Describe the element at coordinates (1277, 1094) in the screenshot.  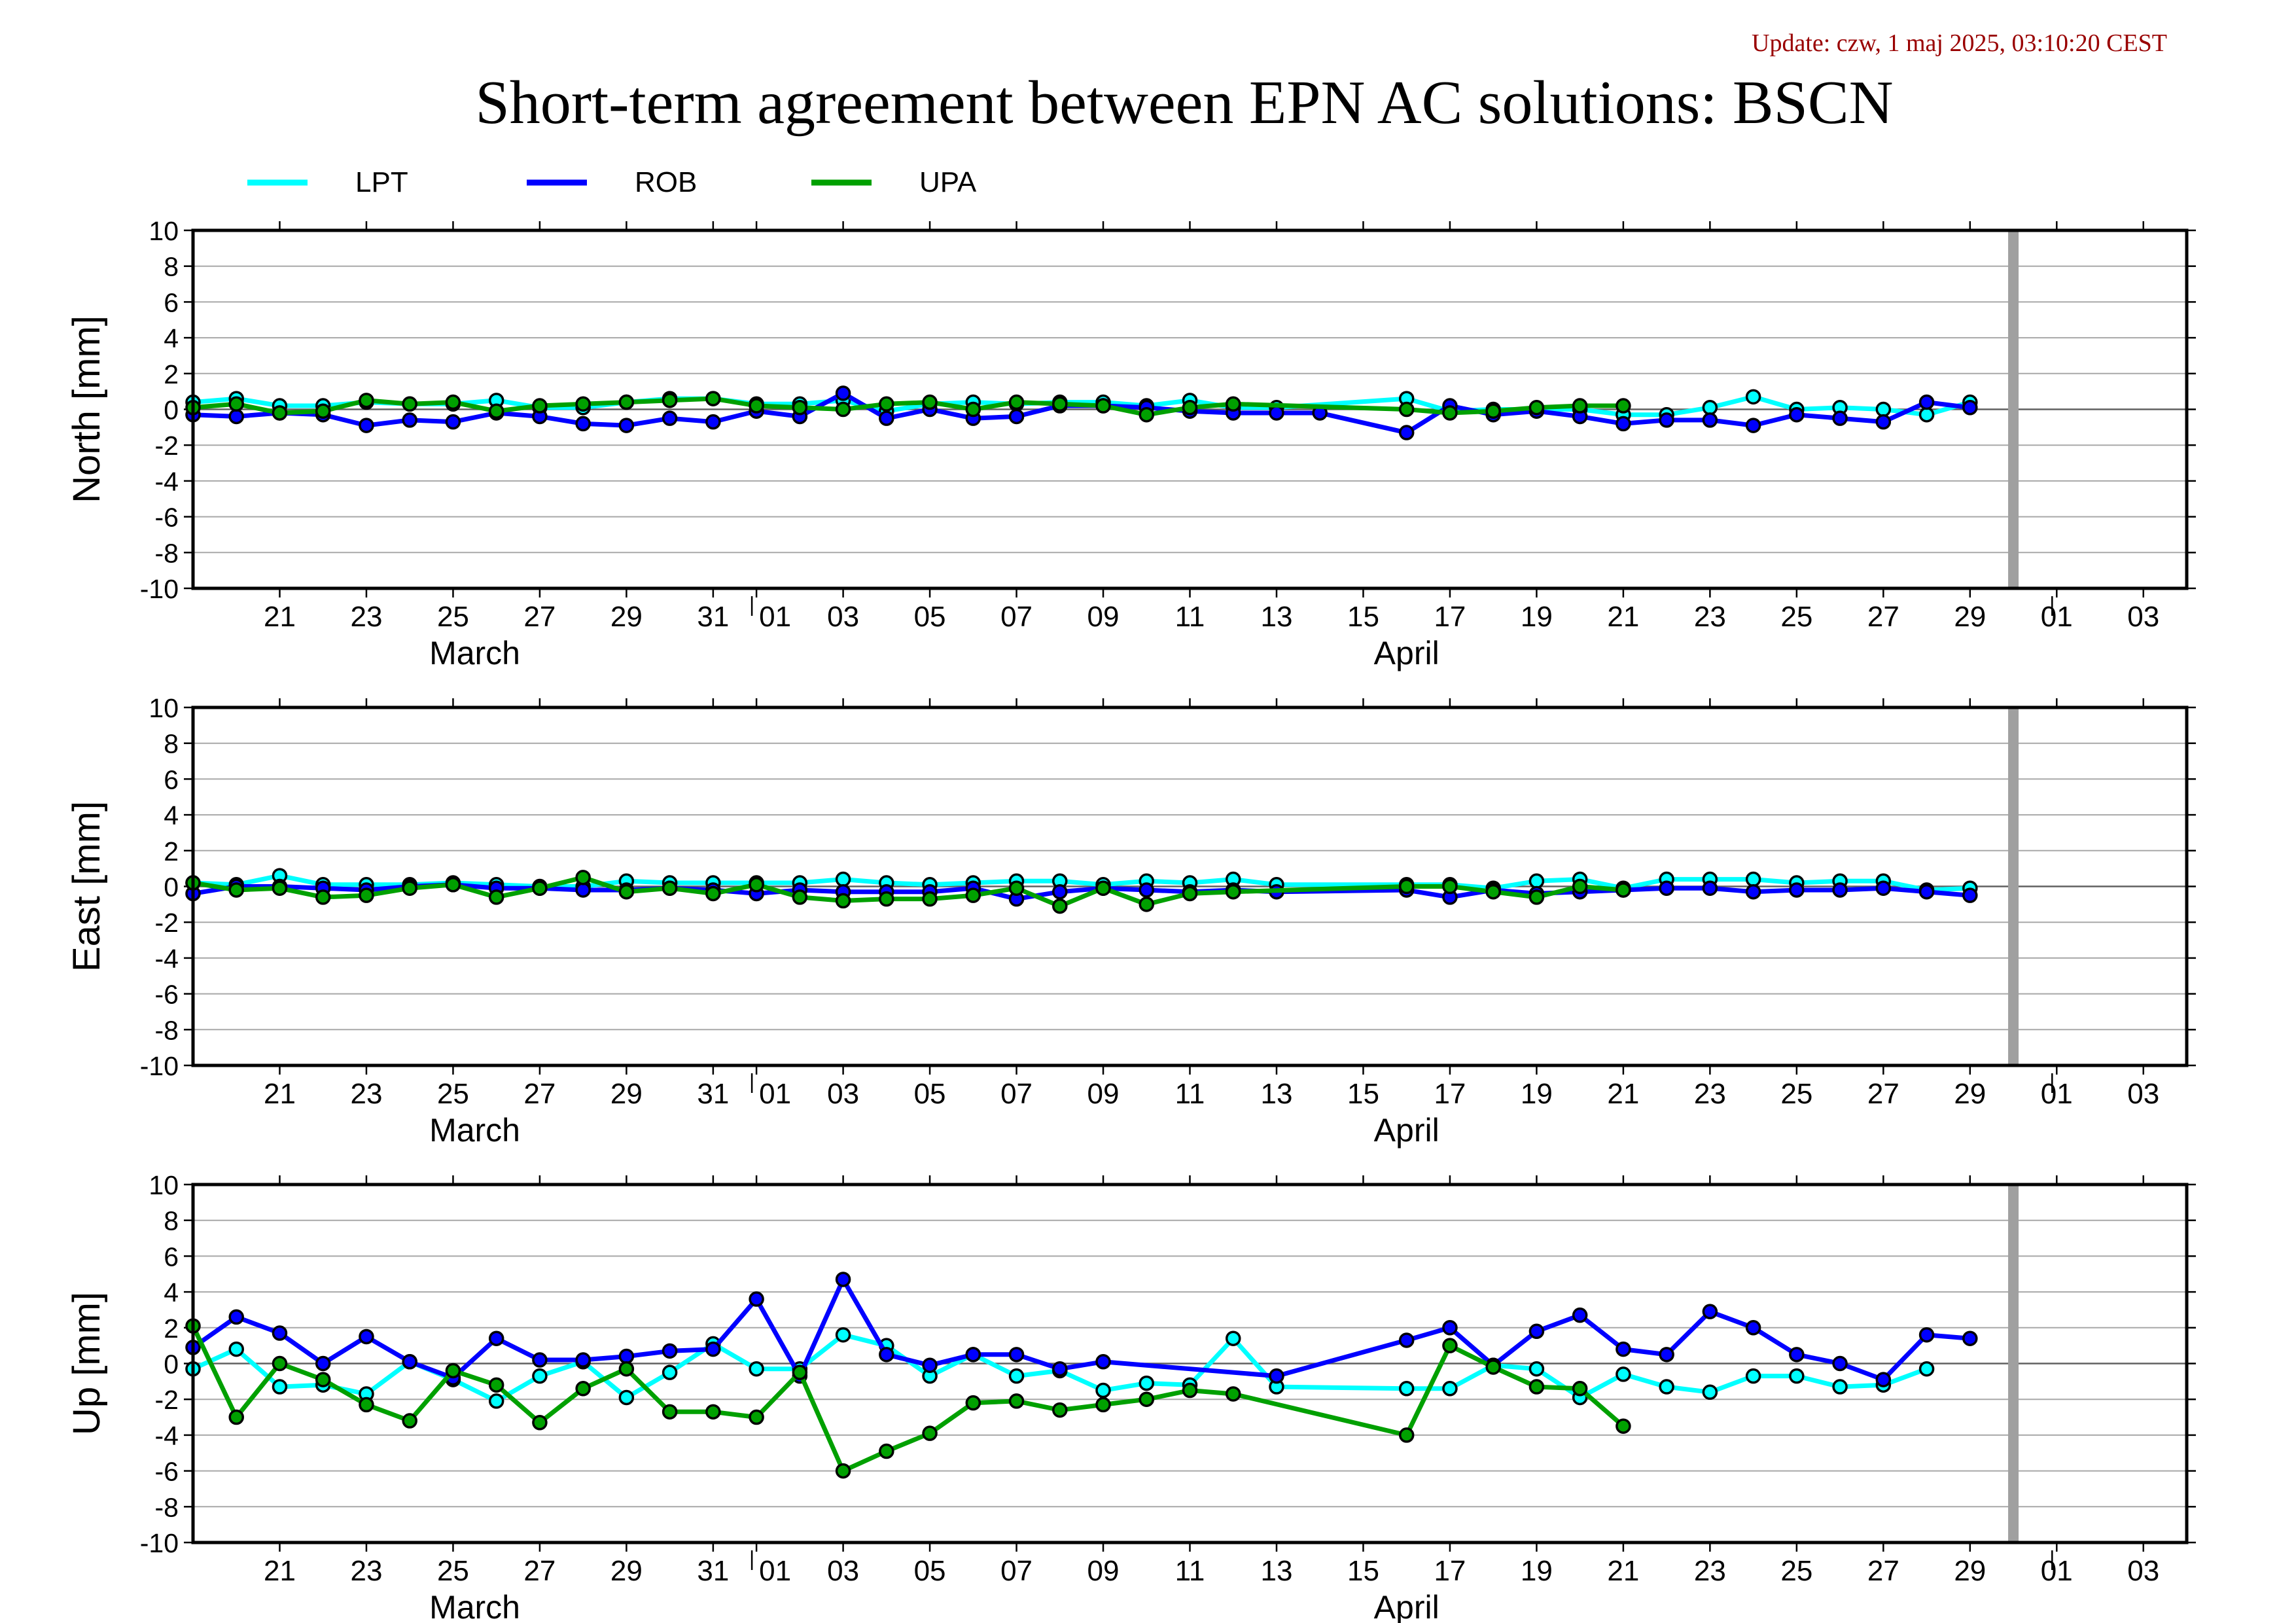
I see `x-tick-label: 13` at that location.